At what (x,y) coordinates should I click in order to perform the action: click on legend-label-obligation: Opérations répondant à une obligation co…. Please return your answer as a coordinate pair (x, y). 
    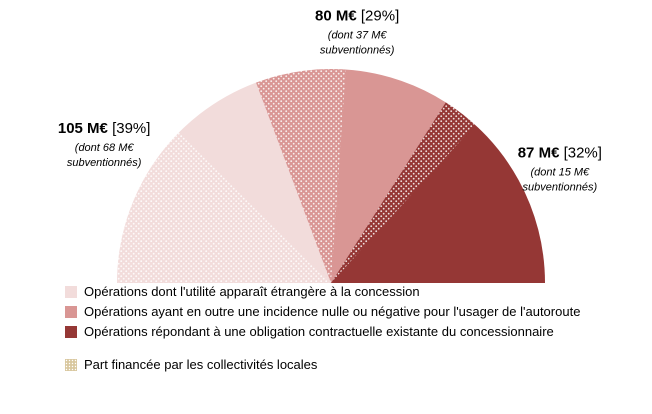
    Looking at the image, I should click on (319, 331).